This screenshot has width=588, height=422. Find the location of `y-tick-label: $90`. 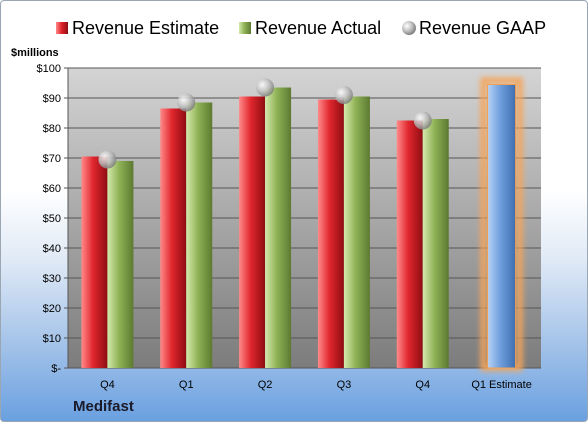

y-tick-label: $90 is located at coordinates (52, 99).